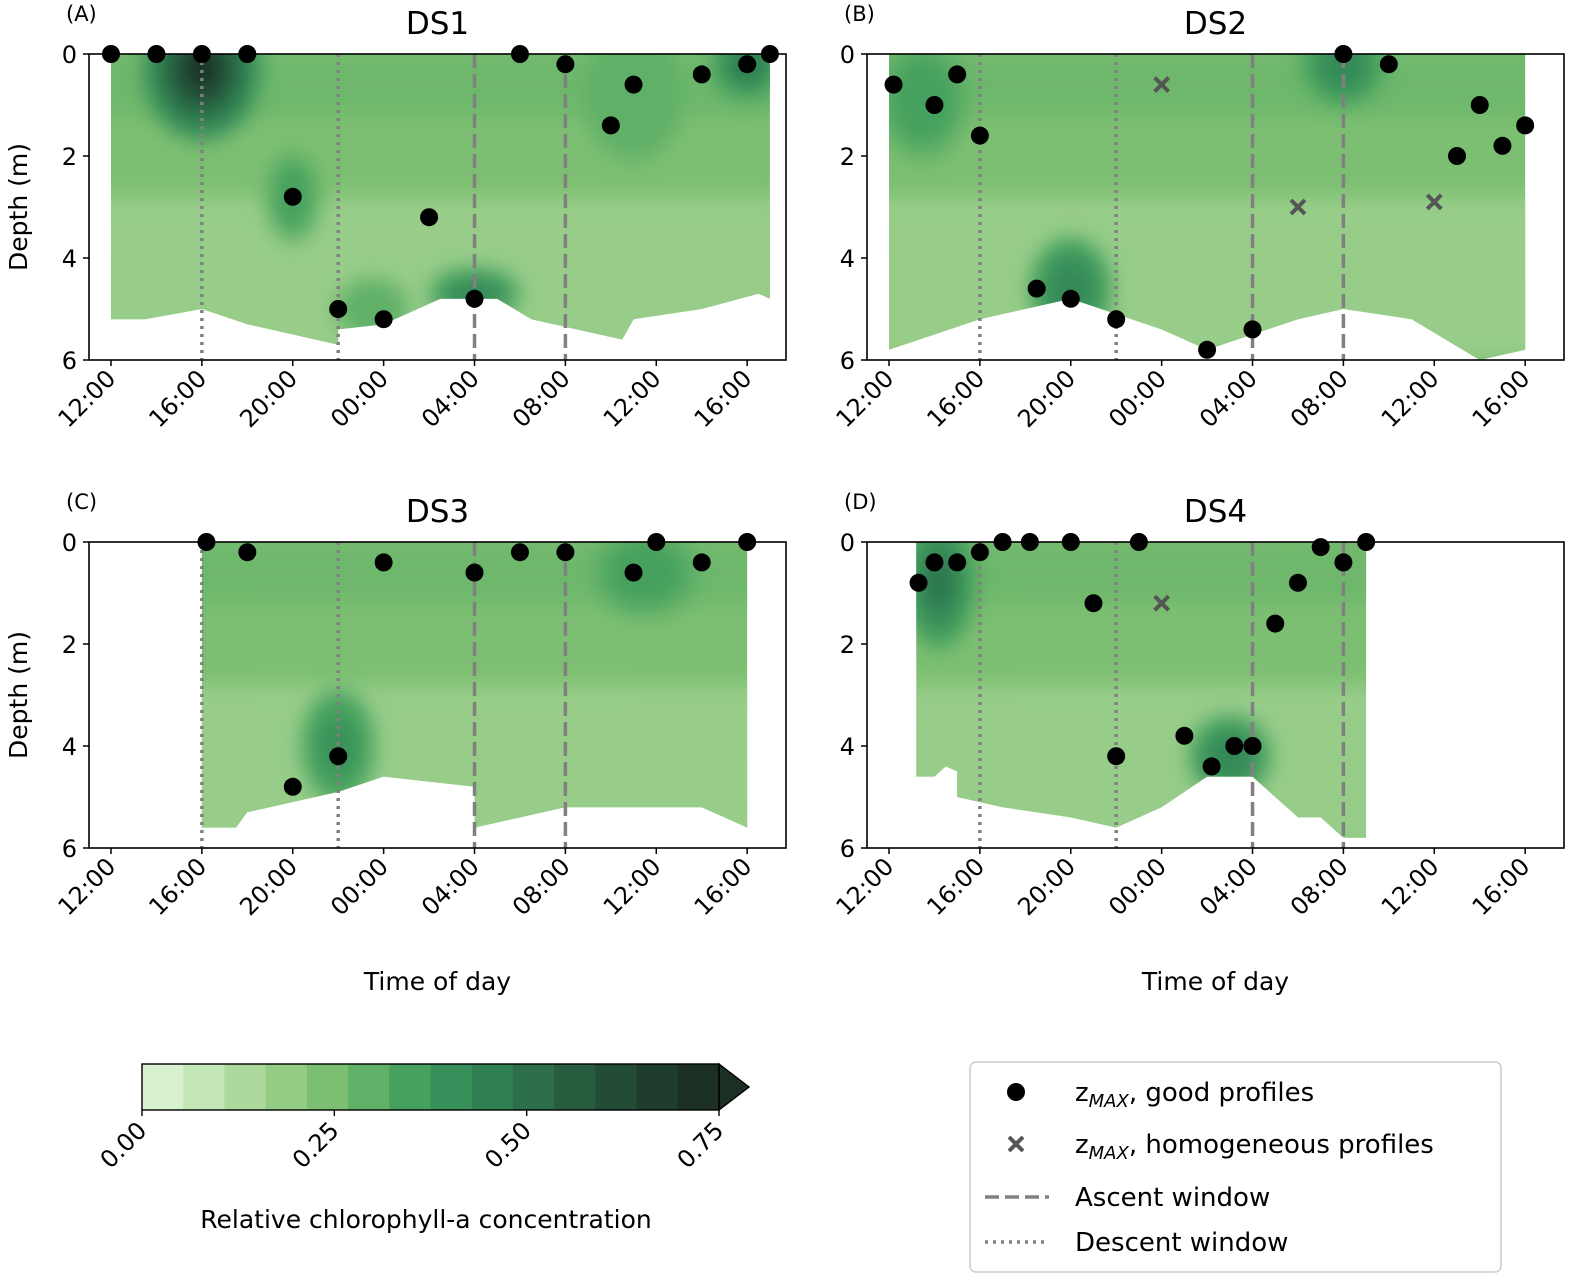 Image resolution: width=1595 pixels, height=1276 pixels. Describe the element at coordinates (508, 1145) in the screenshot. I see `colorbar-tick-label: 0.50` at that location.